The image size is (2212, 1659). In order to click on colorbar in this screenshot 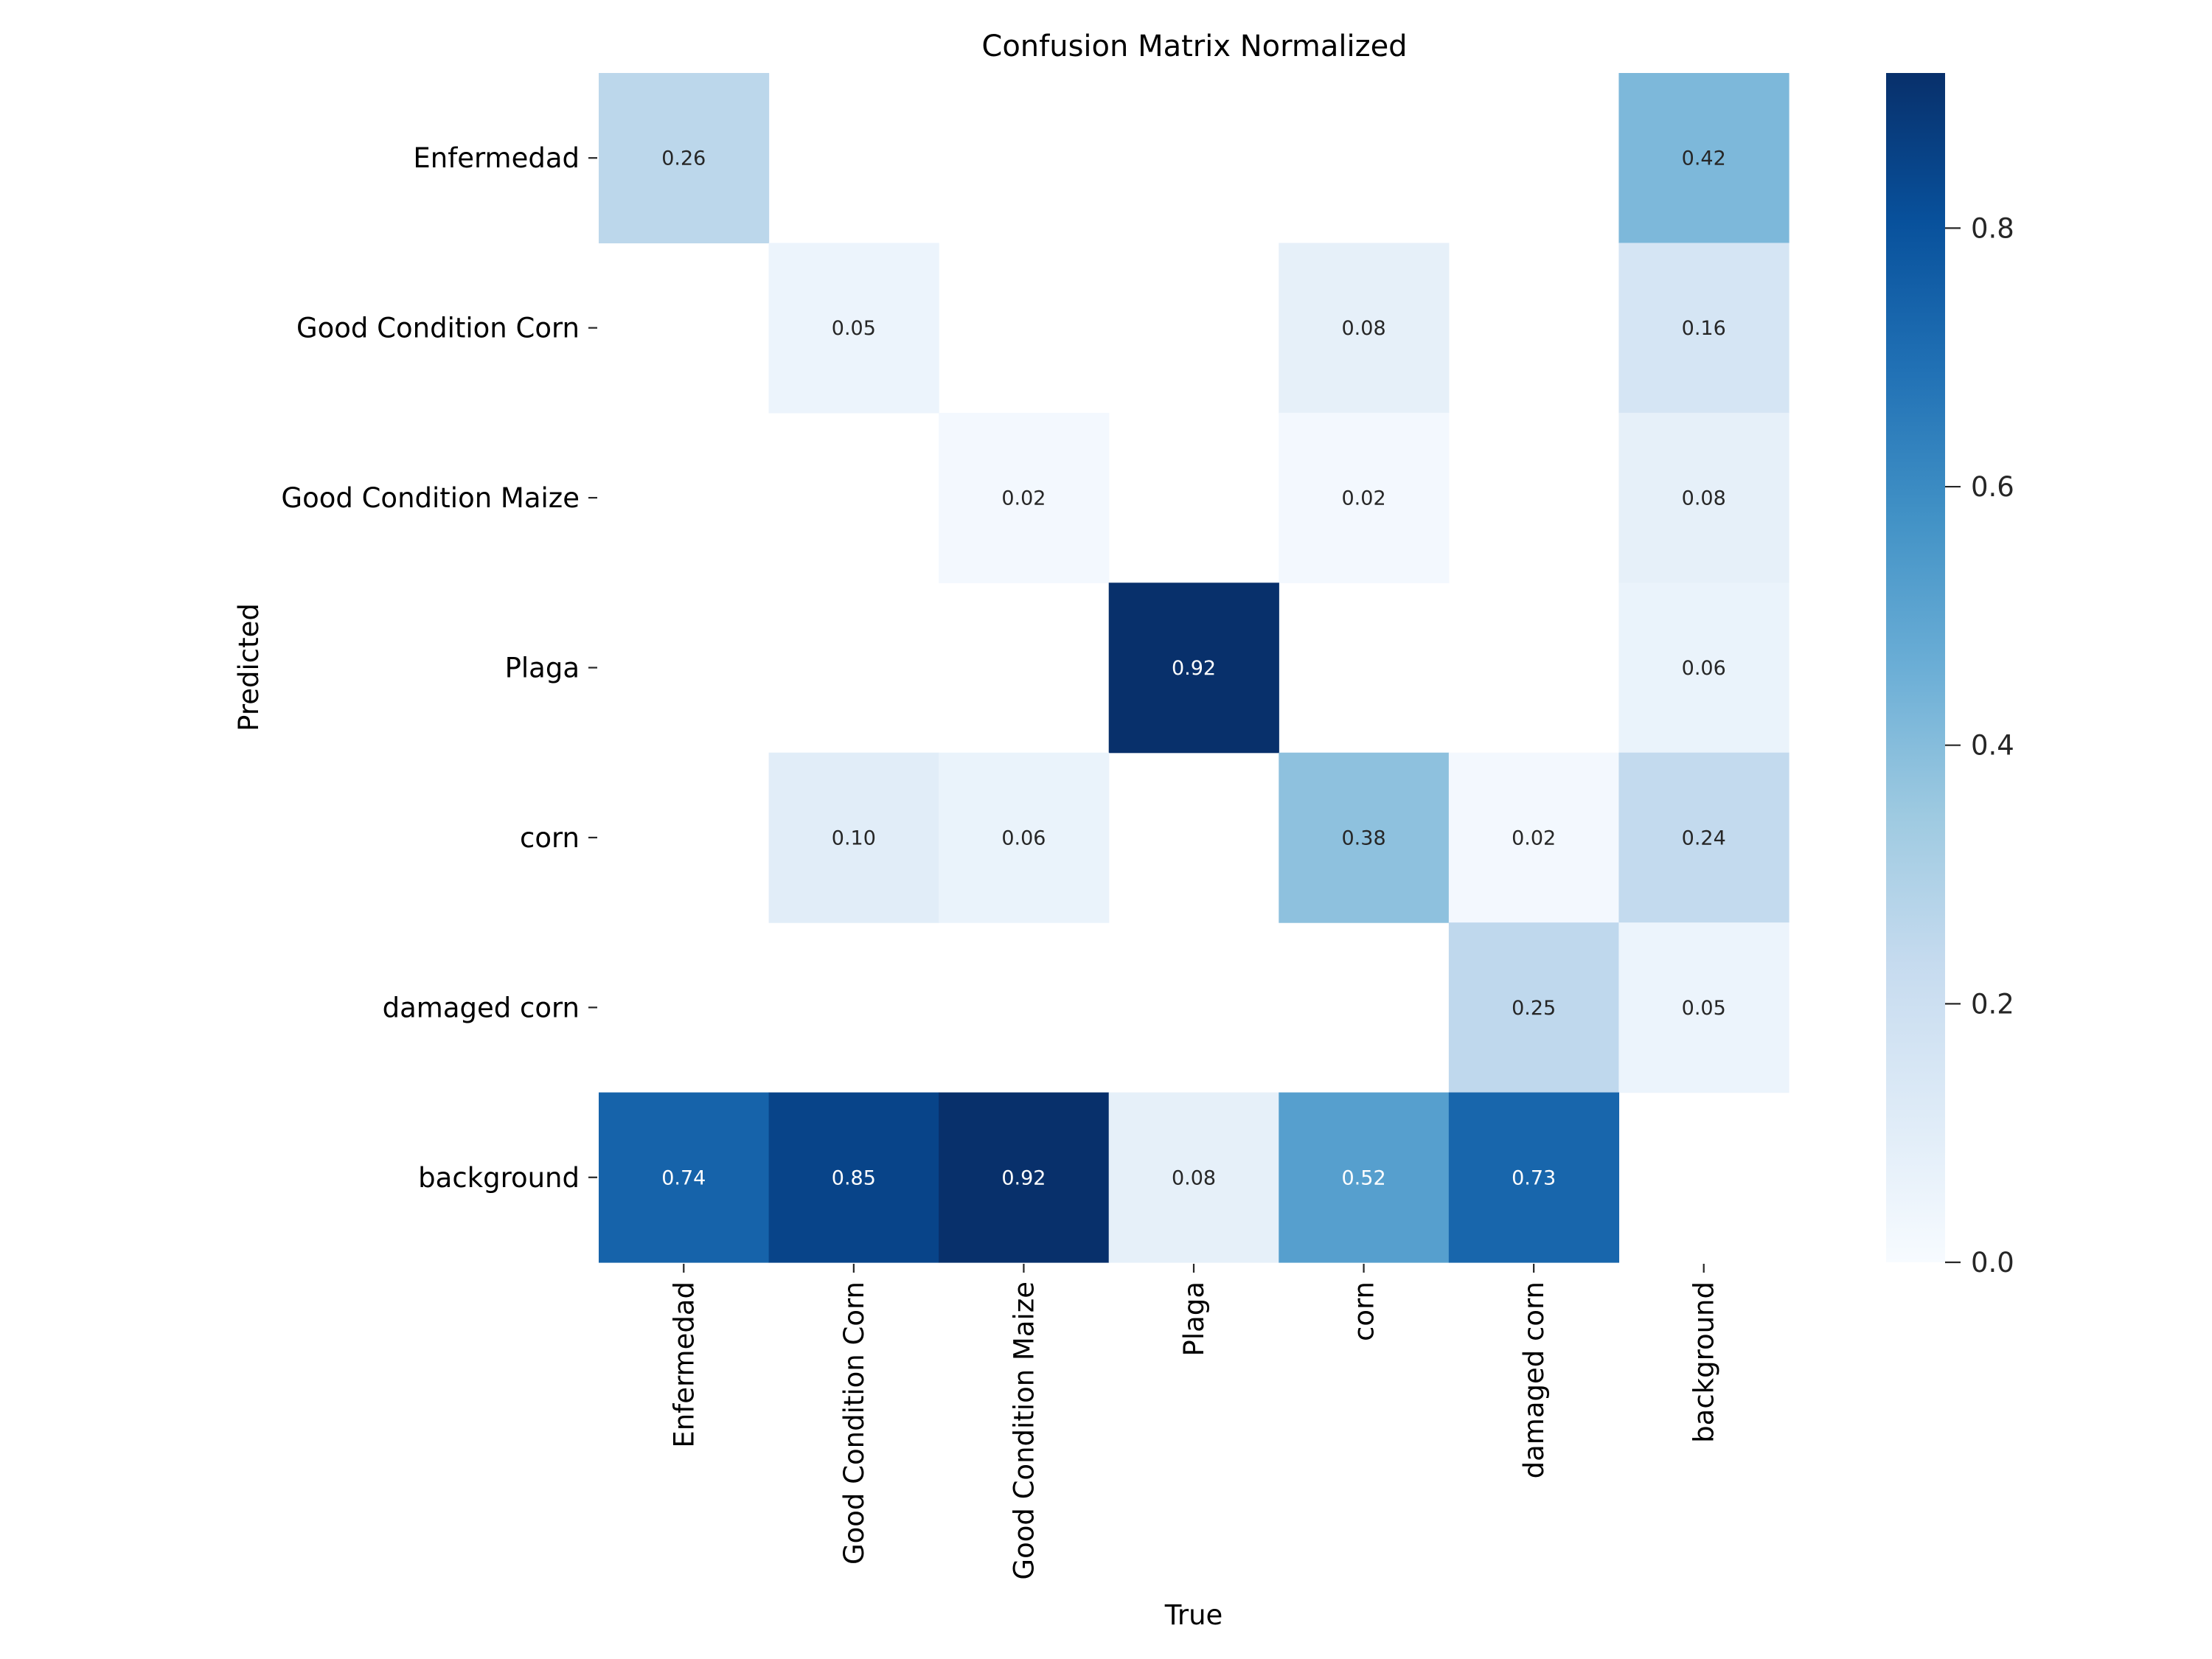, I will do `click(1915, 667)`.